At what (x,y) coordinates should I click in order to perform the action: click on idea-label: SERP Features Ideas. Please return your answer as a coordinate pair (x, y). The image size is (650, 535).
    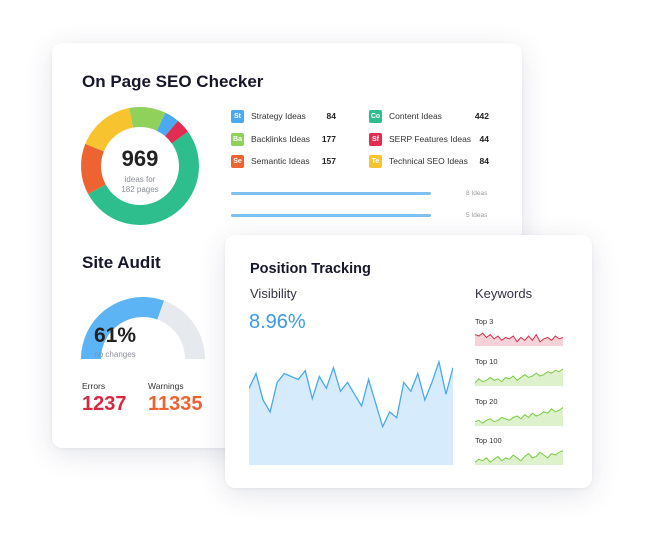
    Looking at the image, I should click on (430, 139).